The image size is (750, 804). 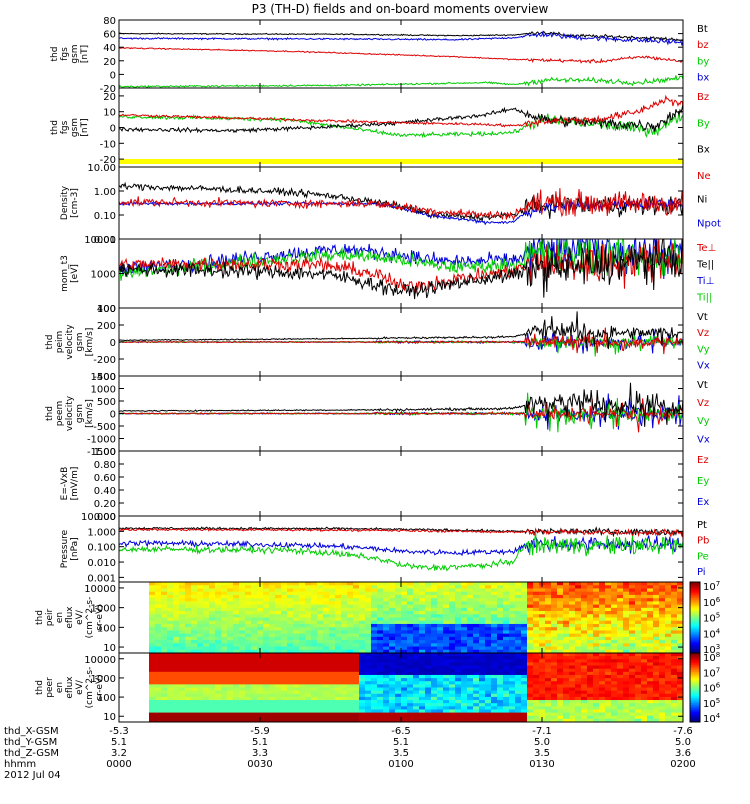 What do you see at coordinates (712, 718) in the screenshot?
I see `colorbar-tick-label: 104` at bounding box center [712, 718].